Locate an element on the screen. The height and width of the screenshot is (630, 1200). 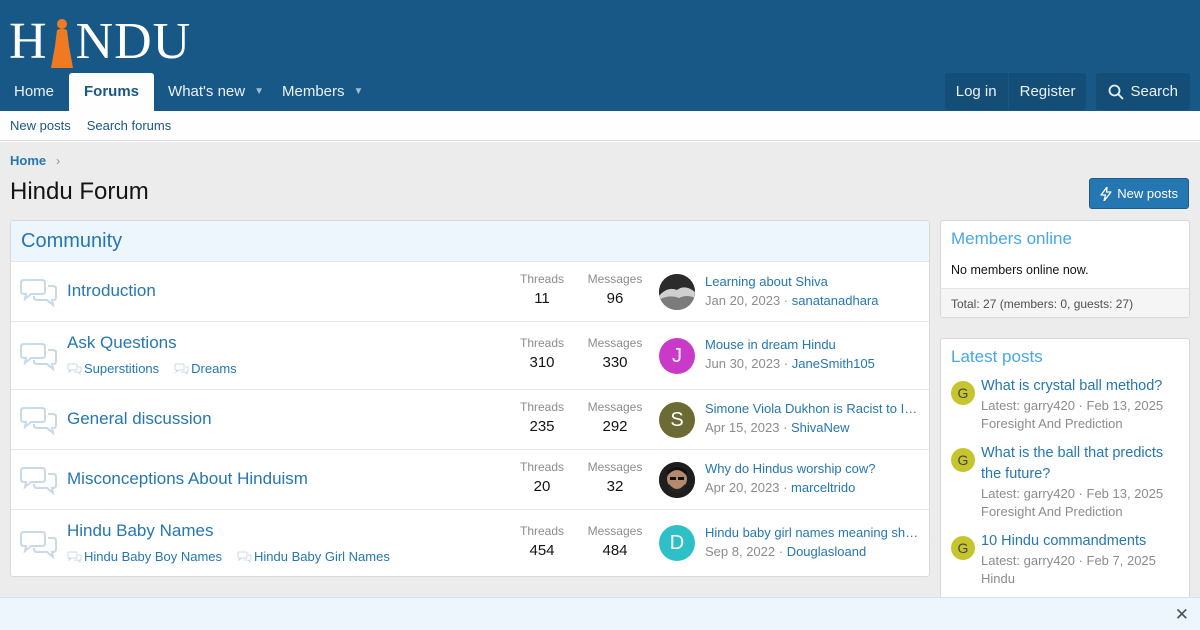
last-post-user: sanatanadhara is located at coordinates (835, 300).